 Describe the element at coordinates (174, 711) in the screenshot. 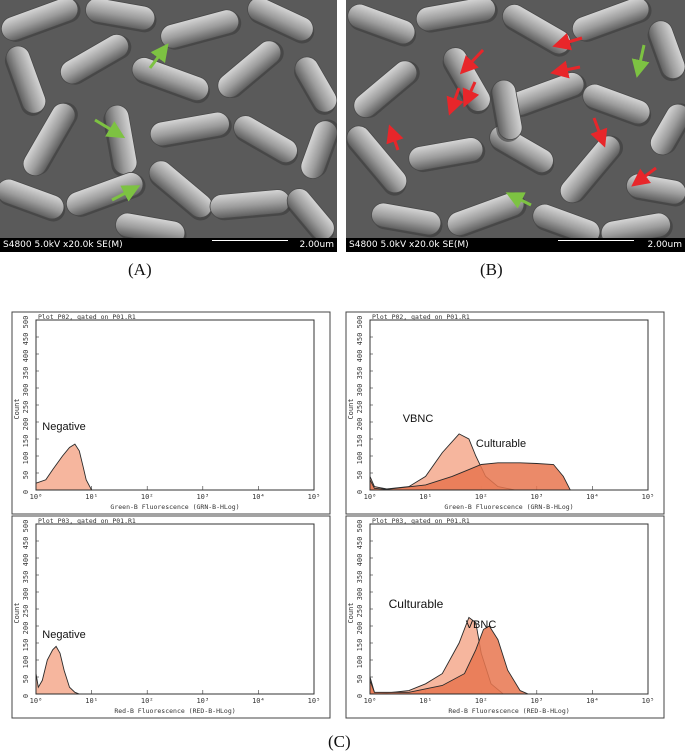

I see `x-axis-label: Red-B Fluorescence (RED-B-HLog)` at that location.